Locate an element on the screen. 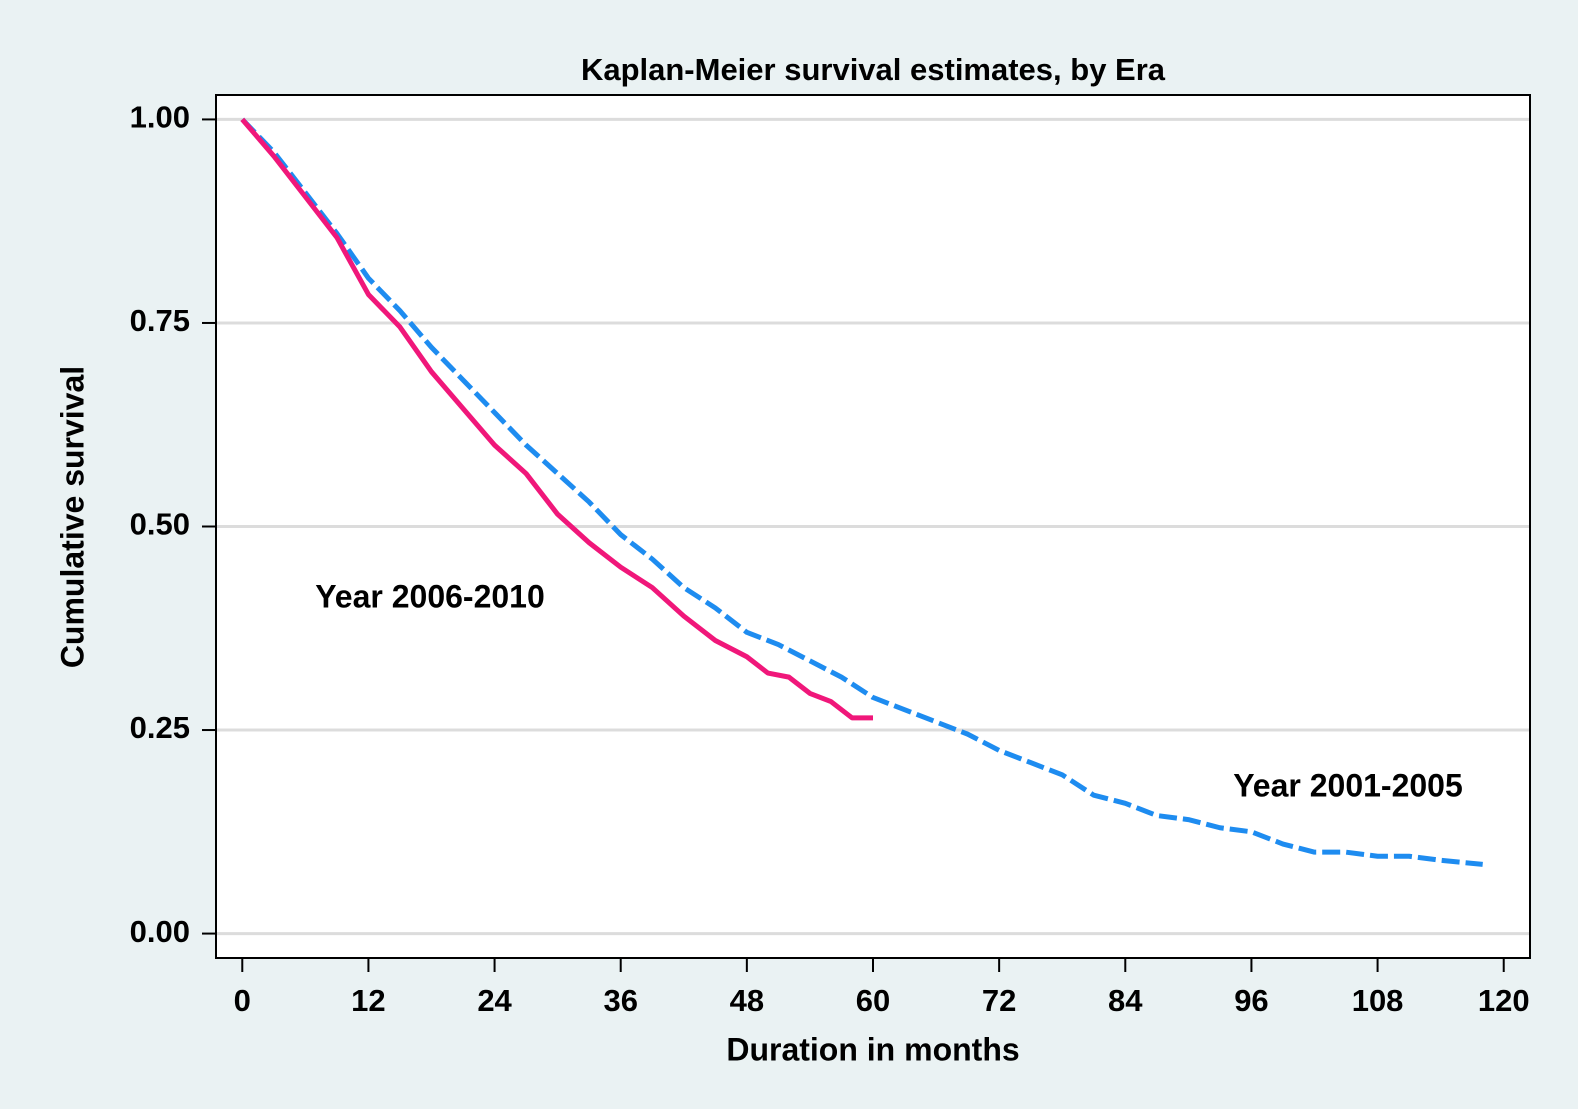 The height and width of the screenshot is (1109, 1578). x-tick-label: 72 is located at coordinates (999, 1000).